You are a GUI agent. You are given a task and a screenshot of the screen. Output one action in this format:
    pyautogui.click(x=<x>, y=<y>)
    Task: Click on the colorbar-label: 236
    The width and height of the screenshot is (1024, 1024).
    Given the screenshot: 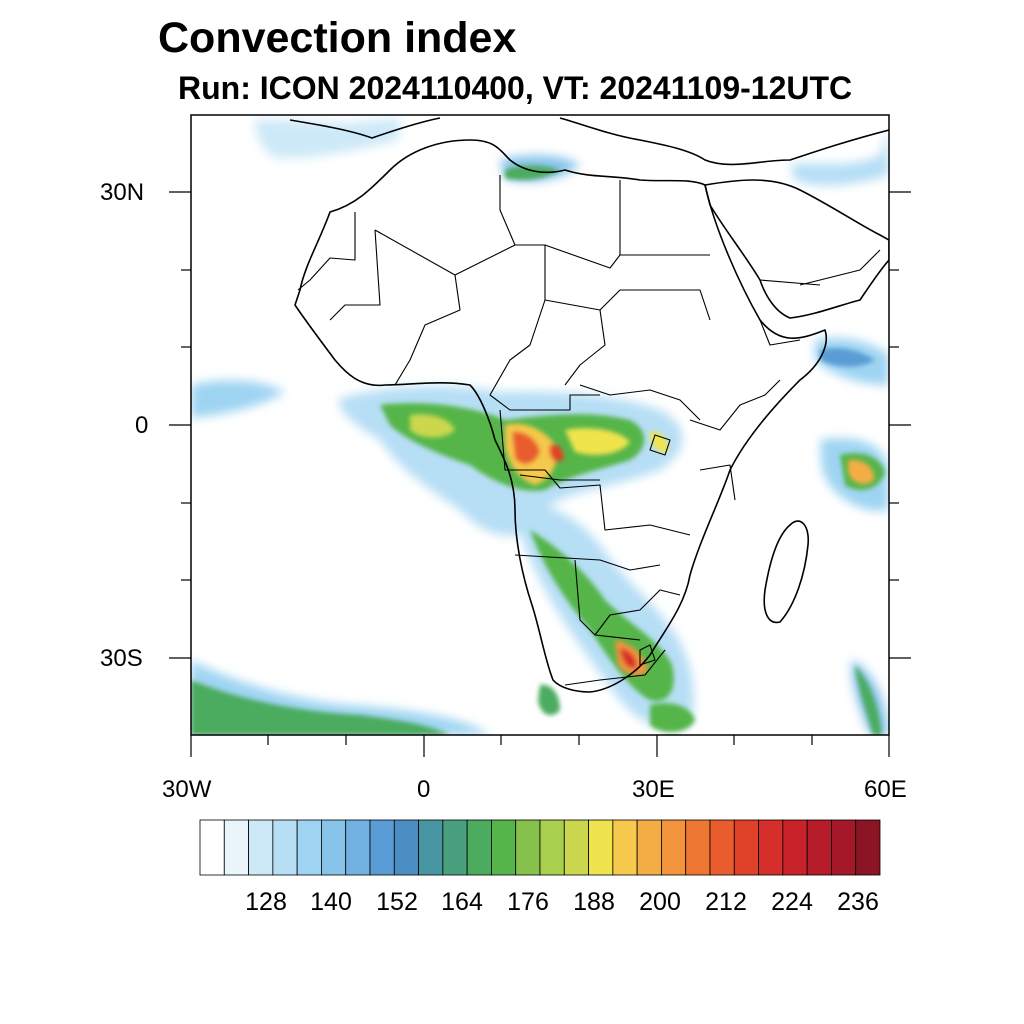 What is the action you would take?
    pyautogui.click(x=858, y=902)
    